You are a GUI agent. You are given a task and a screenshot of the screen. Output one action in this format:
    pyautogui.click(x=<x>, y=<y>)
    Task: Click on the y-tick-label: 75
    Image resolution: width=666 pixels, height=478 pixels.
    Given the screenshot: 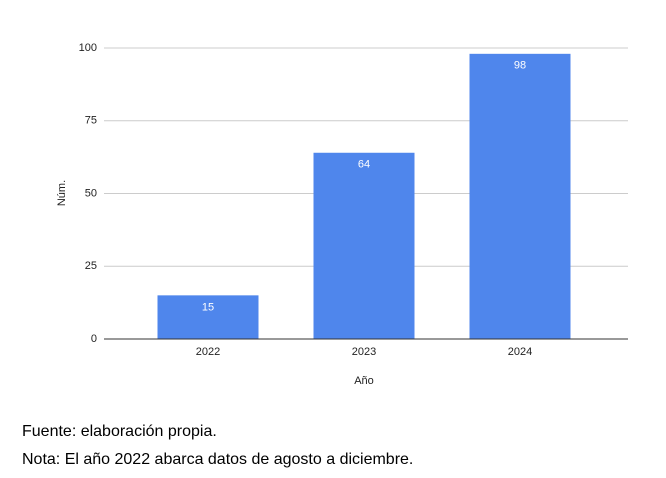 What is the action you would take?
    pyautogui.click(x=91, y=121)
    